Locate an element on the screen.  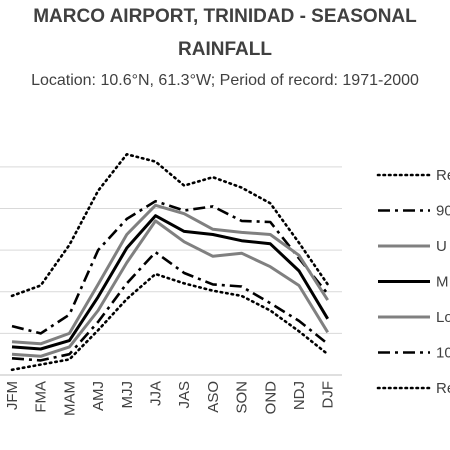
legend-label: Lo is located at coordinates (443, 317).